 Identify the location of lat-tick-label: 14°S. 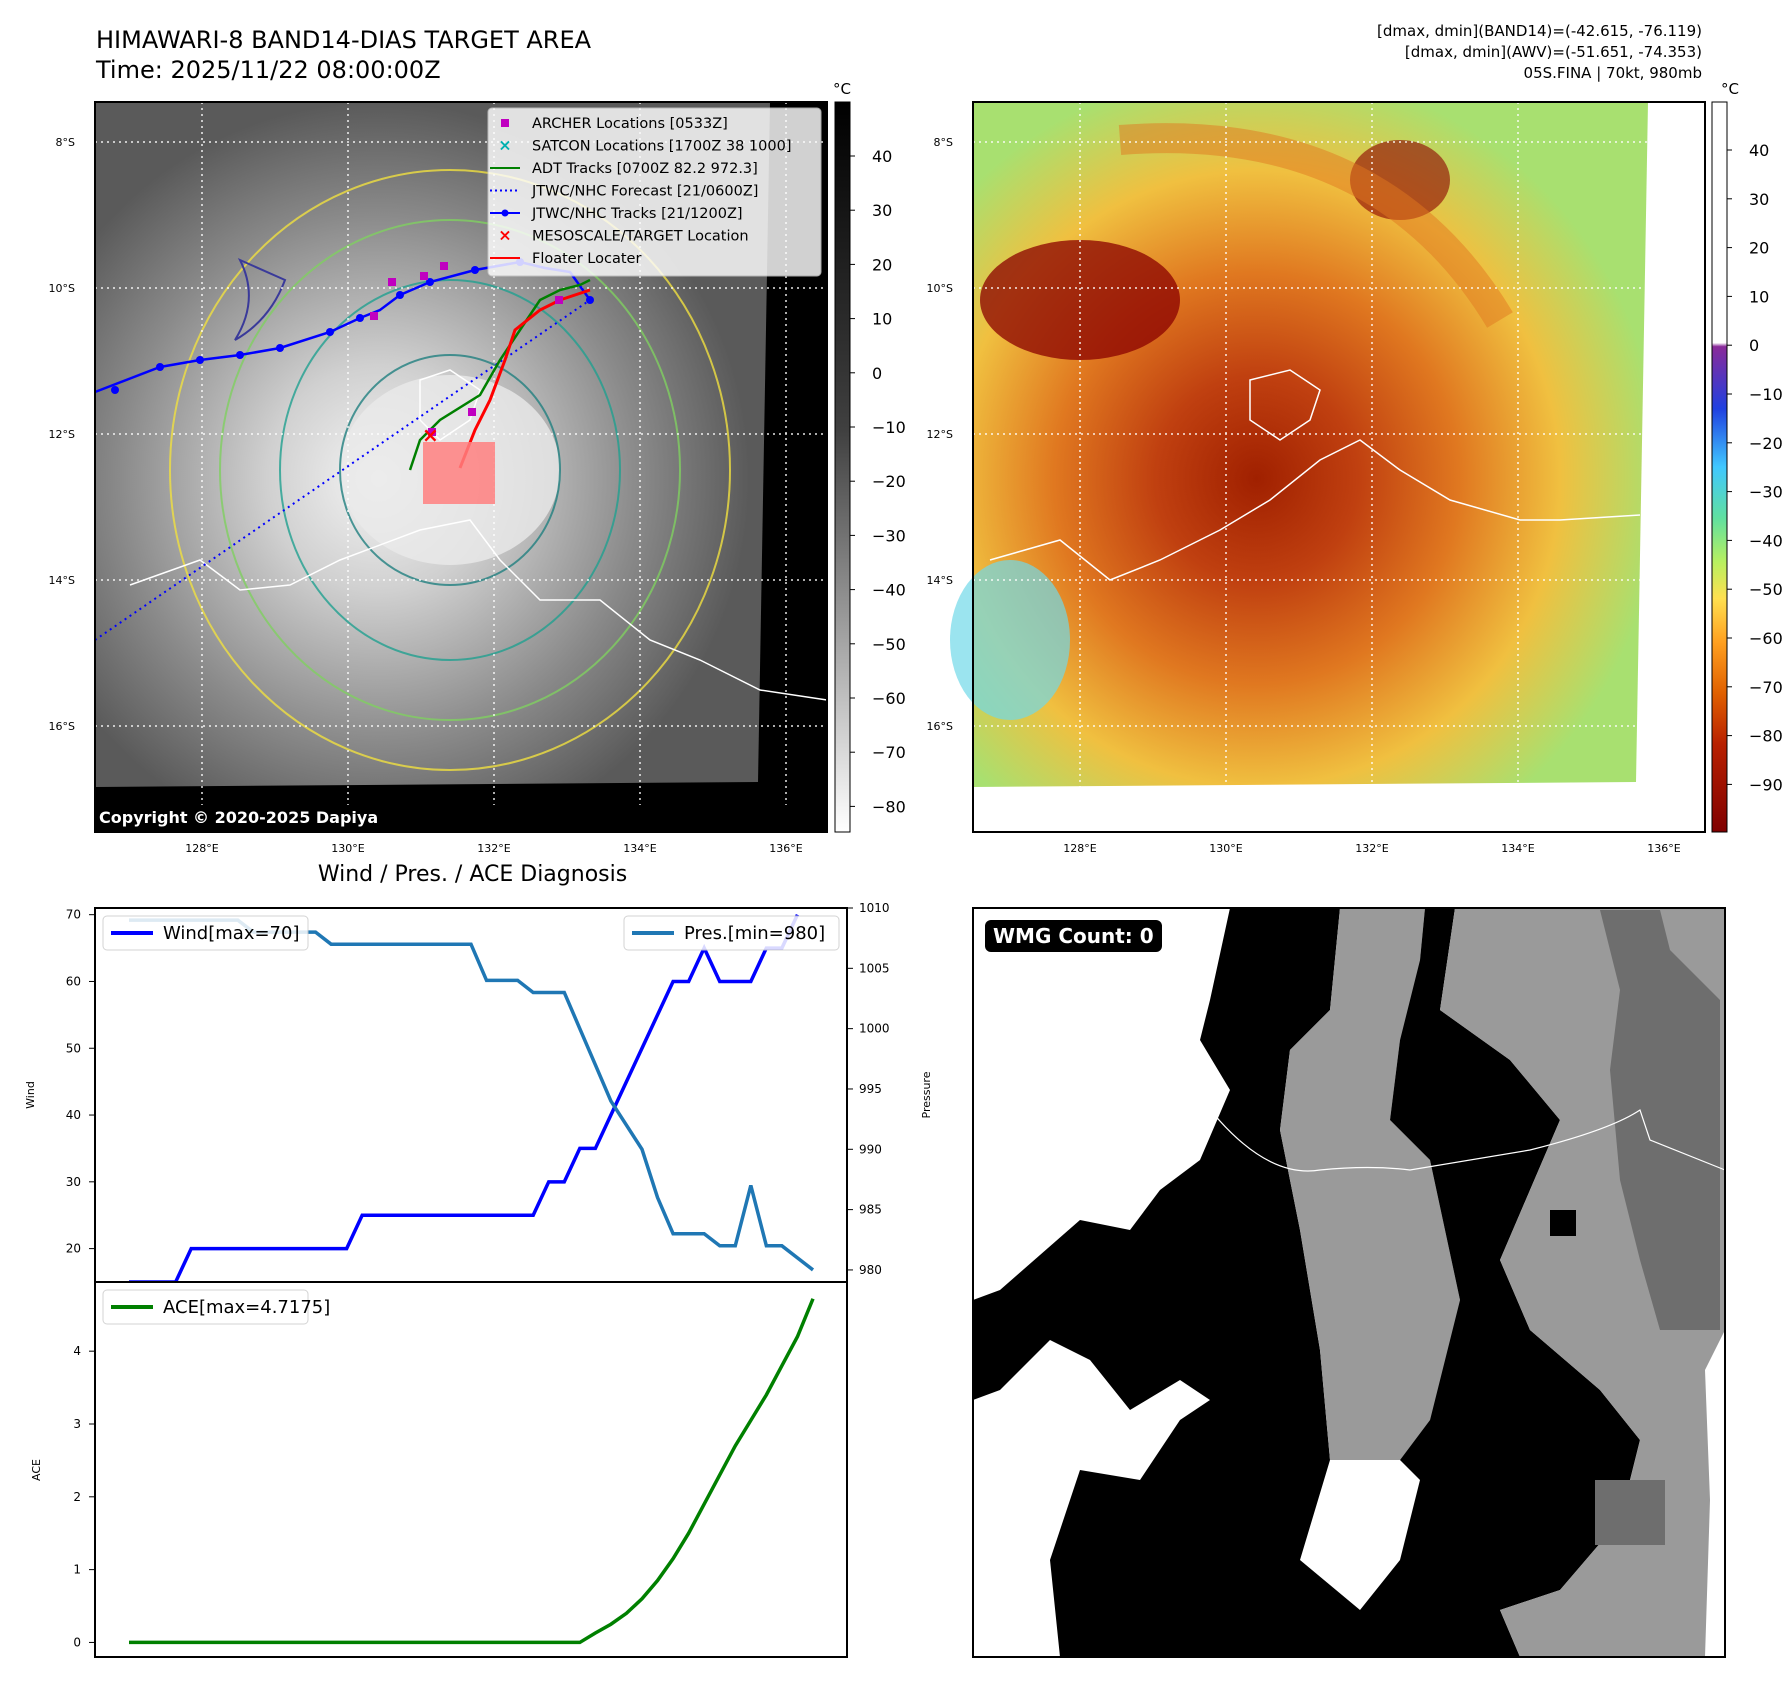
(62, 580).